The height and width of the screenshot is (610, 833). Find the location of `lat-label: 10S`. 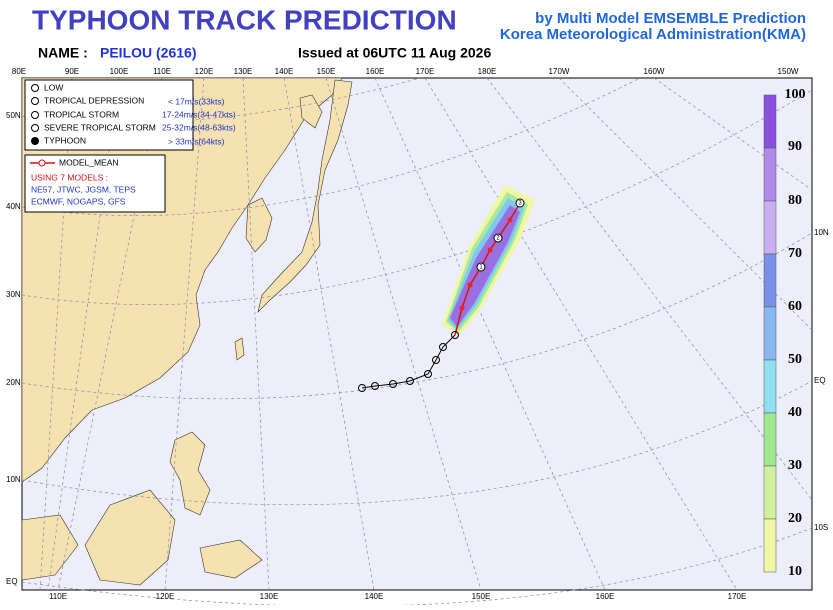

lat-label: 10S is located at coordinates (821, 527).